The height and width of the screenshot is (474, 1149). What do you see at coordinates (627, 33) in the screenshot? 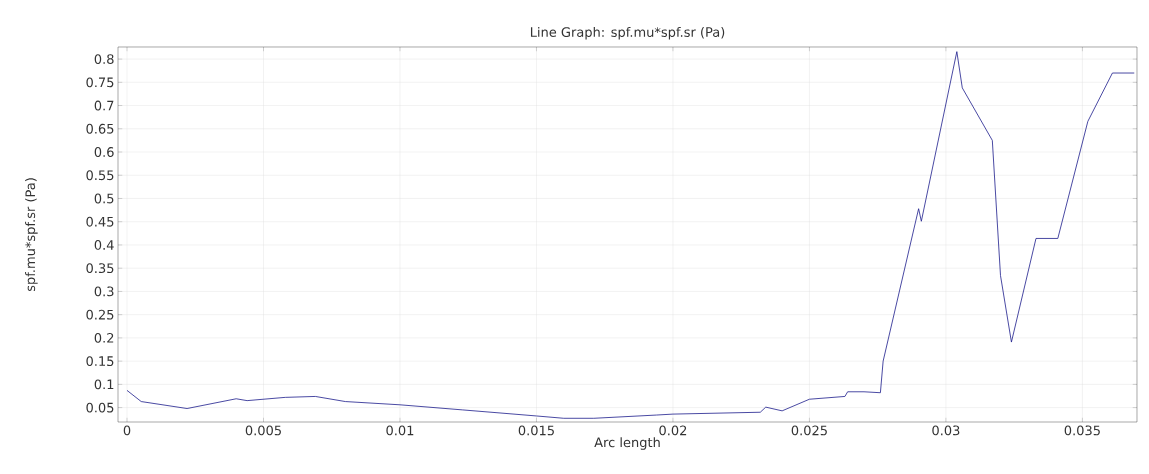
I see `chart-title: Line Graph: spf.mu*spf.sr (Pa)` at bounding box center [627, 33].